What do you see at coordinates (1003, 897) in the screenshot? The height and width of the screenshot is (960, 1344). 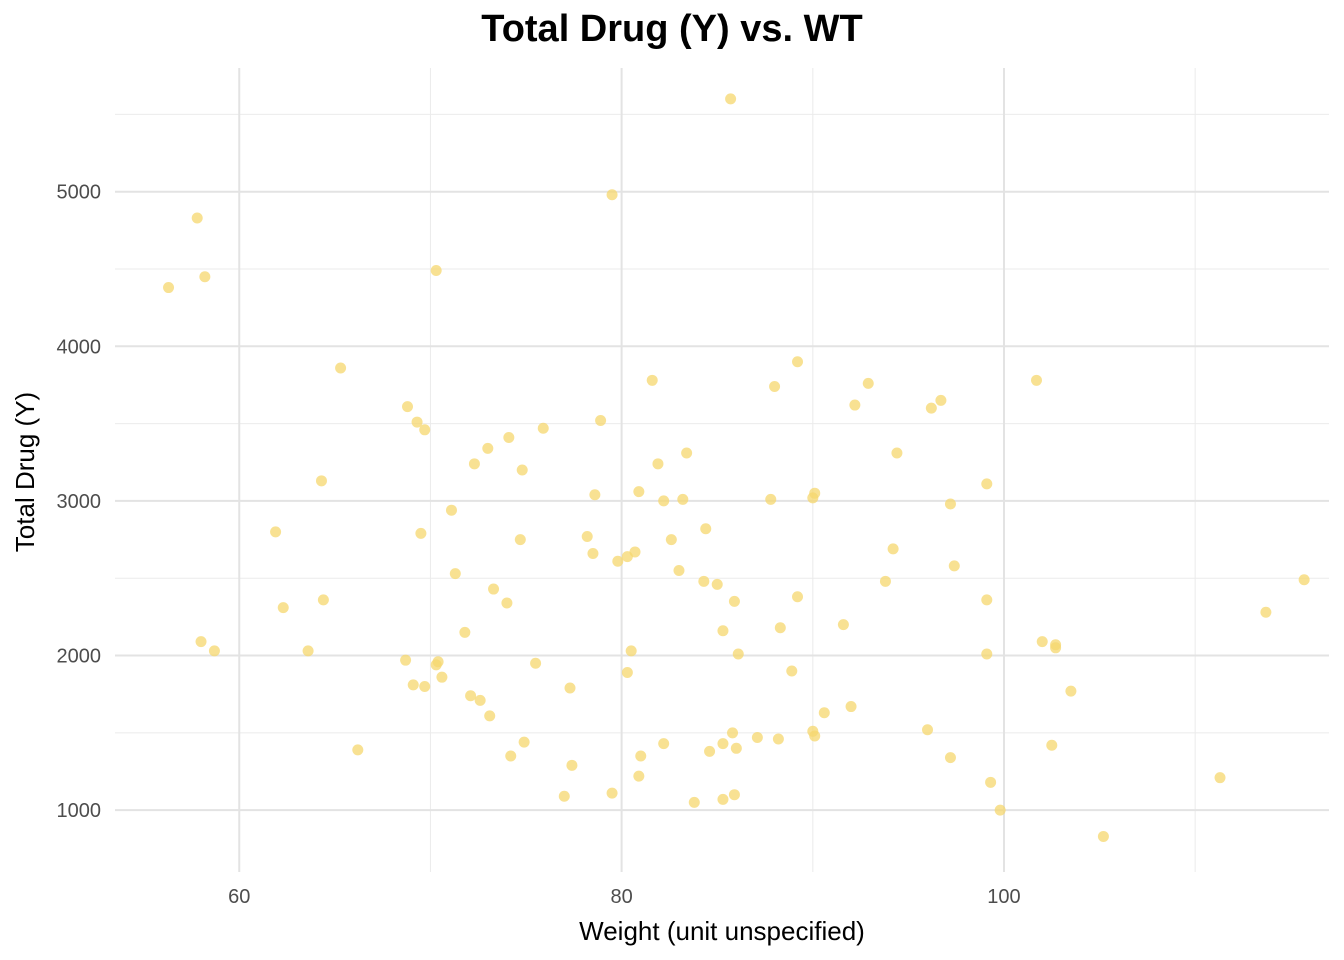 I see `x-tick-label: 100` at bounding box center [1003, 897].